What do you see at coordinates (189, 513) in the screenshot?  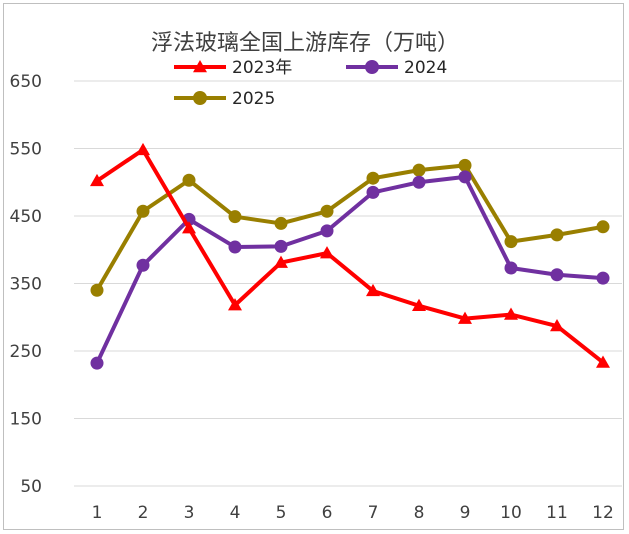 I see `x-tick-label: 3` at bounding box center [189, 513].